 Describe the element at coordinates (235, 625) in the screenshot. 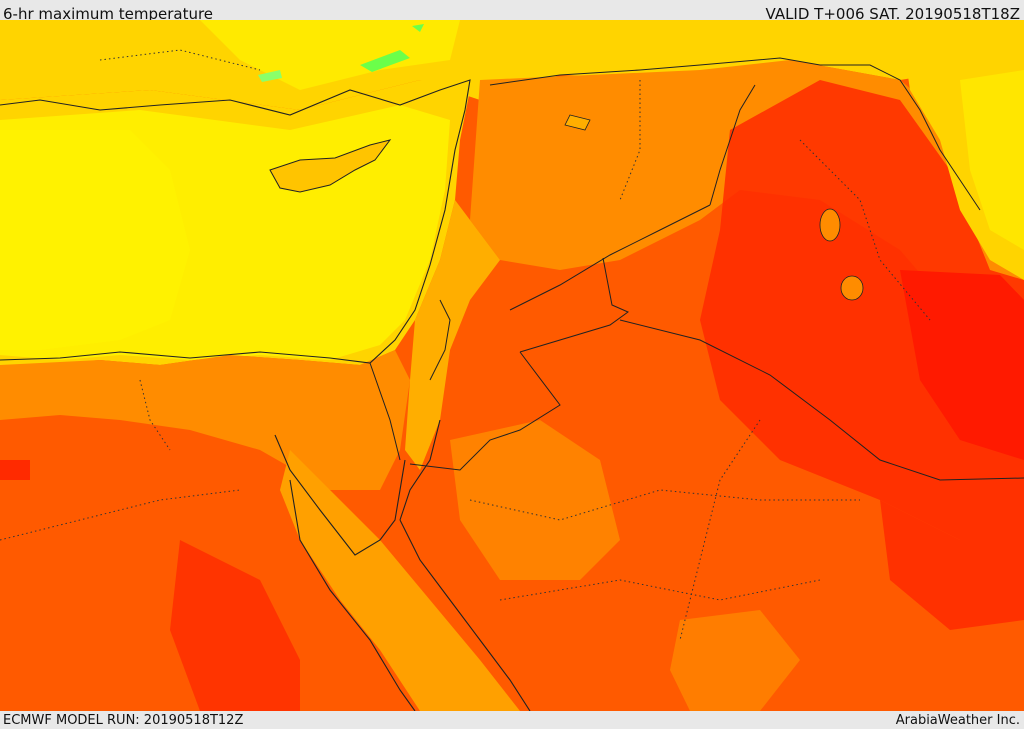

I see `egypt-red-patch` at that location.